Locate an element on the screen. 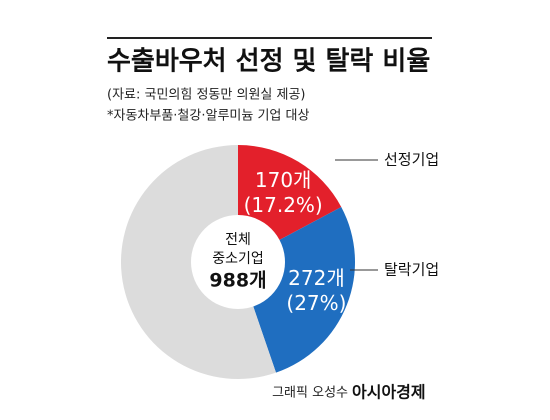 The height and width of the screenshot is (420, 550). value-label: 170개 is located at coordinates (283, 180).